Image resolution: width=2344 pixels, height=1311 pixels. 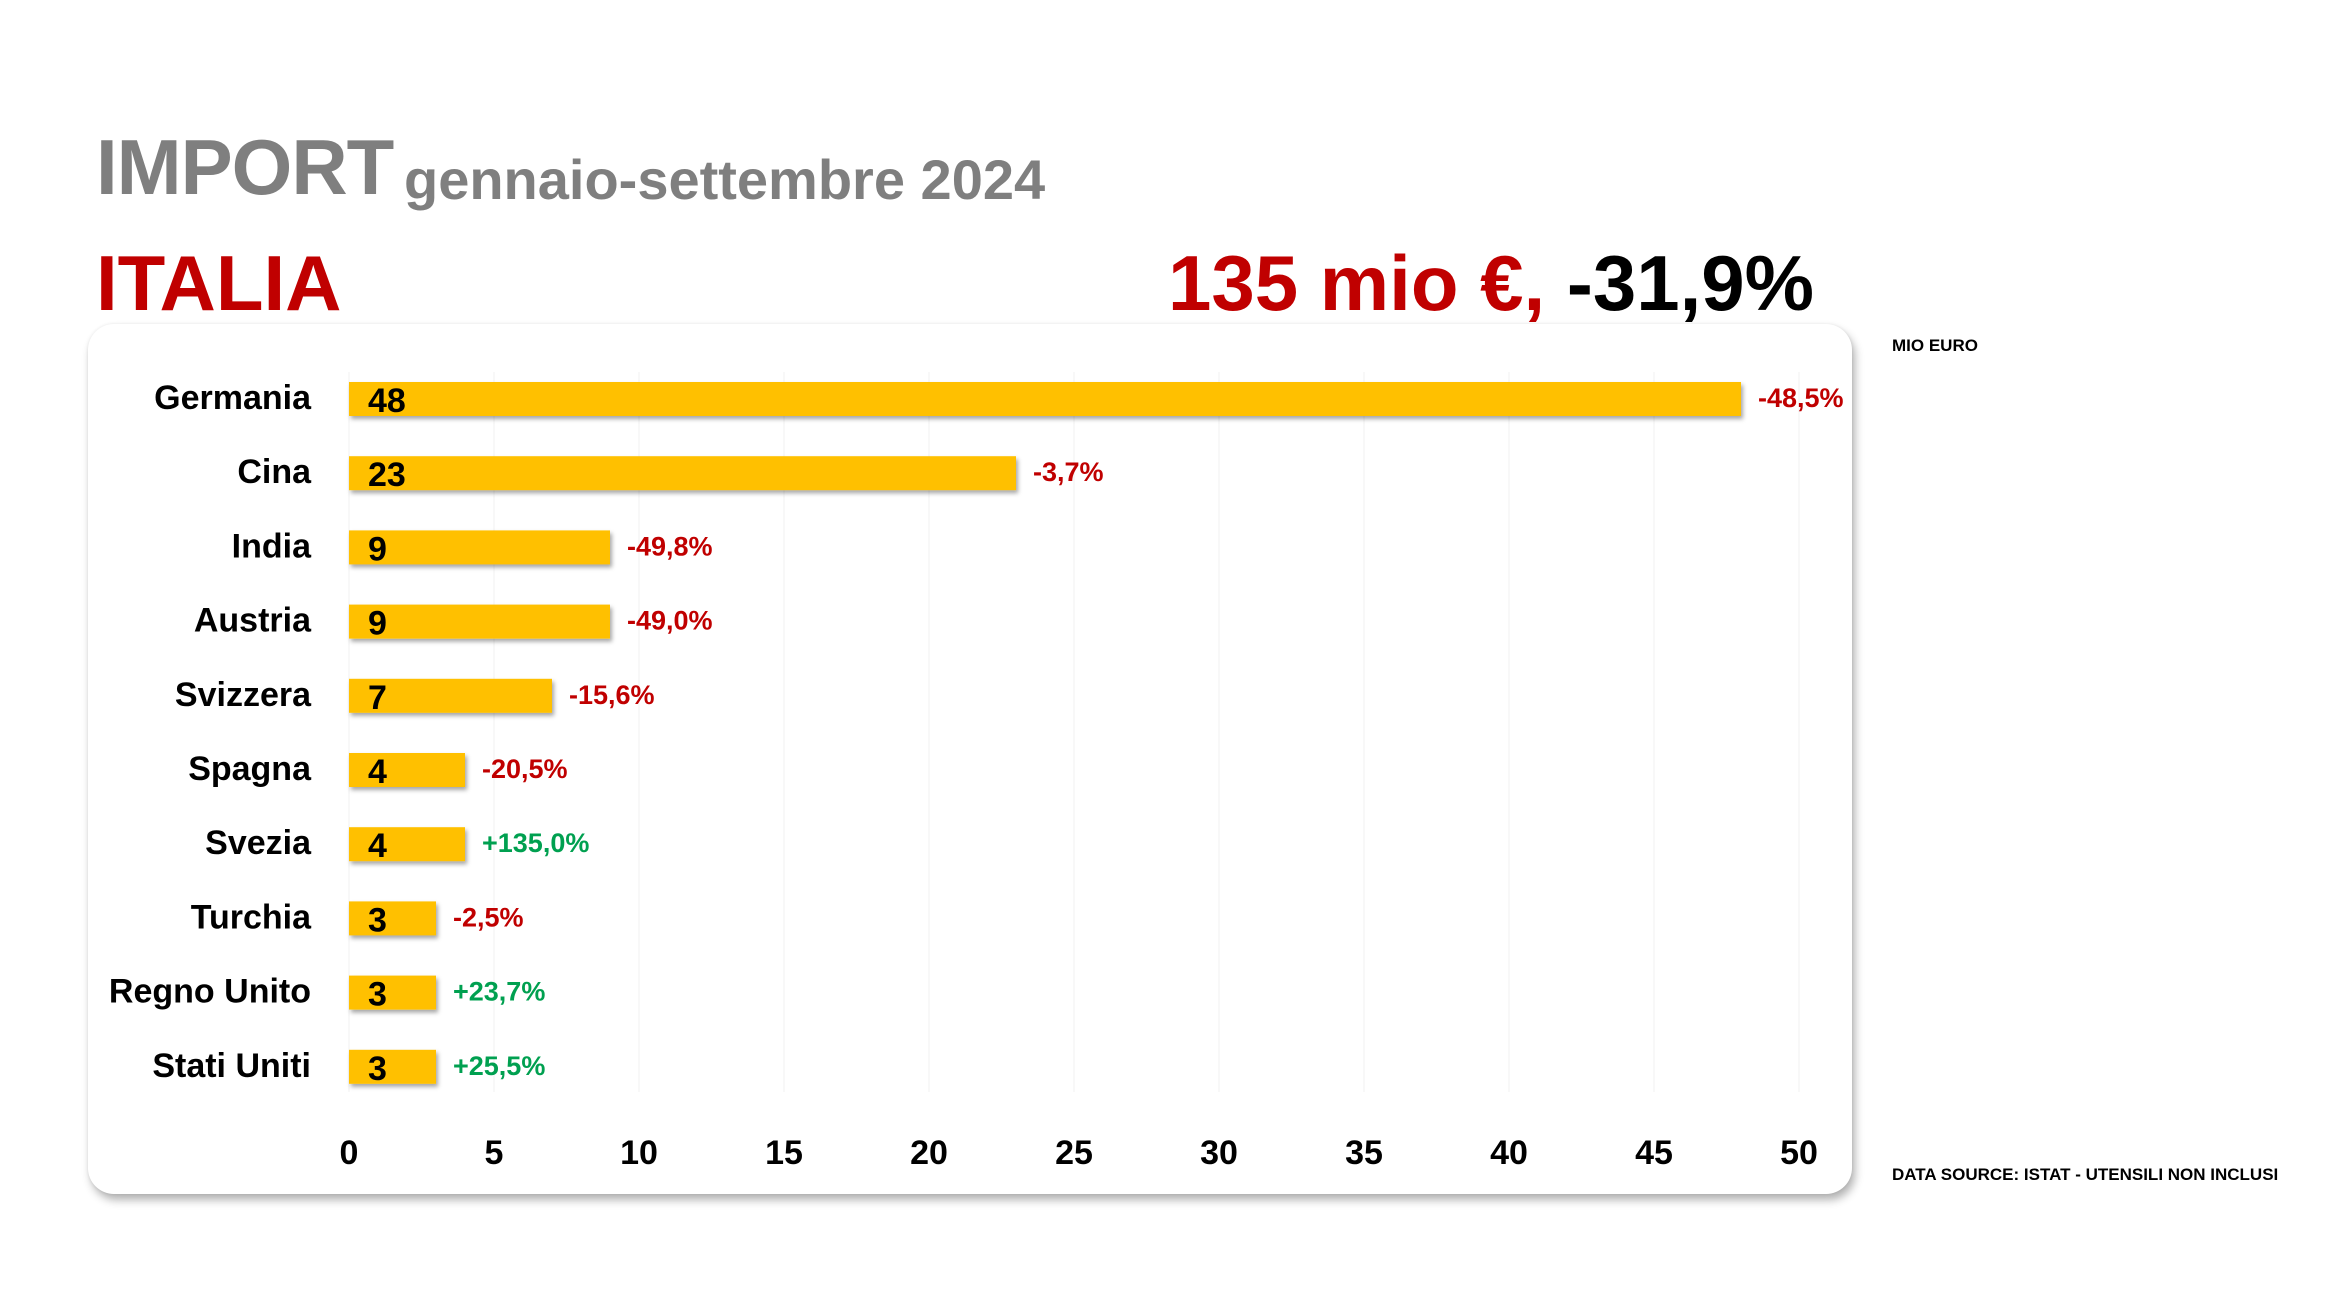 What do you see at coordinates (274, 472) in the screenshot?
I see `category-label: Cina` at bounding box center [274, 472].